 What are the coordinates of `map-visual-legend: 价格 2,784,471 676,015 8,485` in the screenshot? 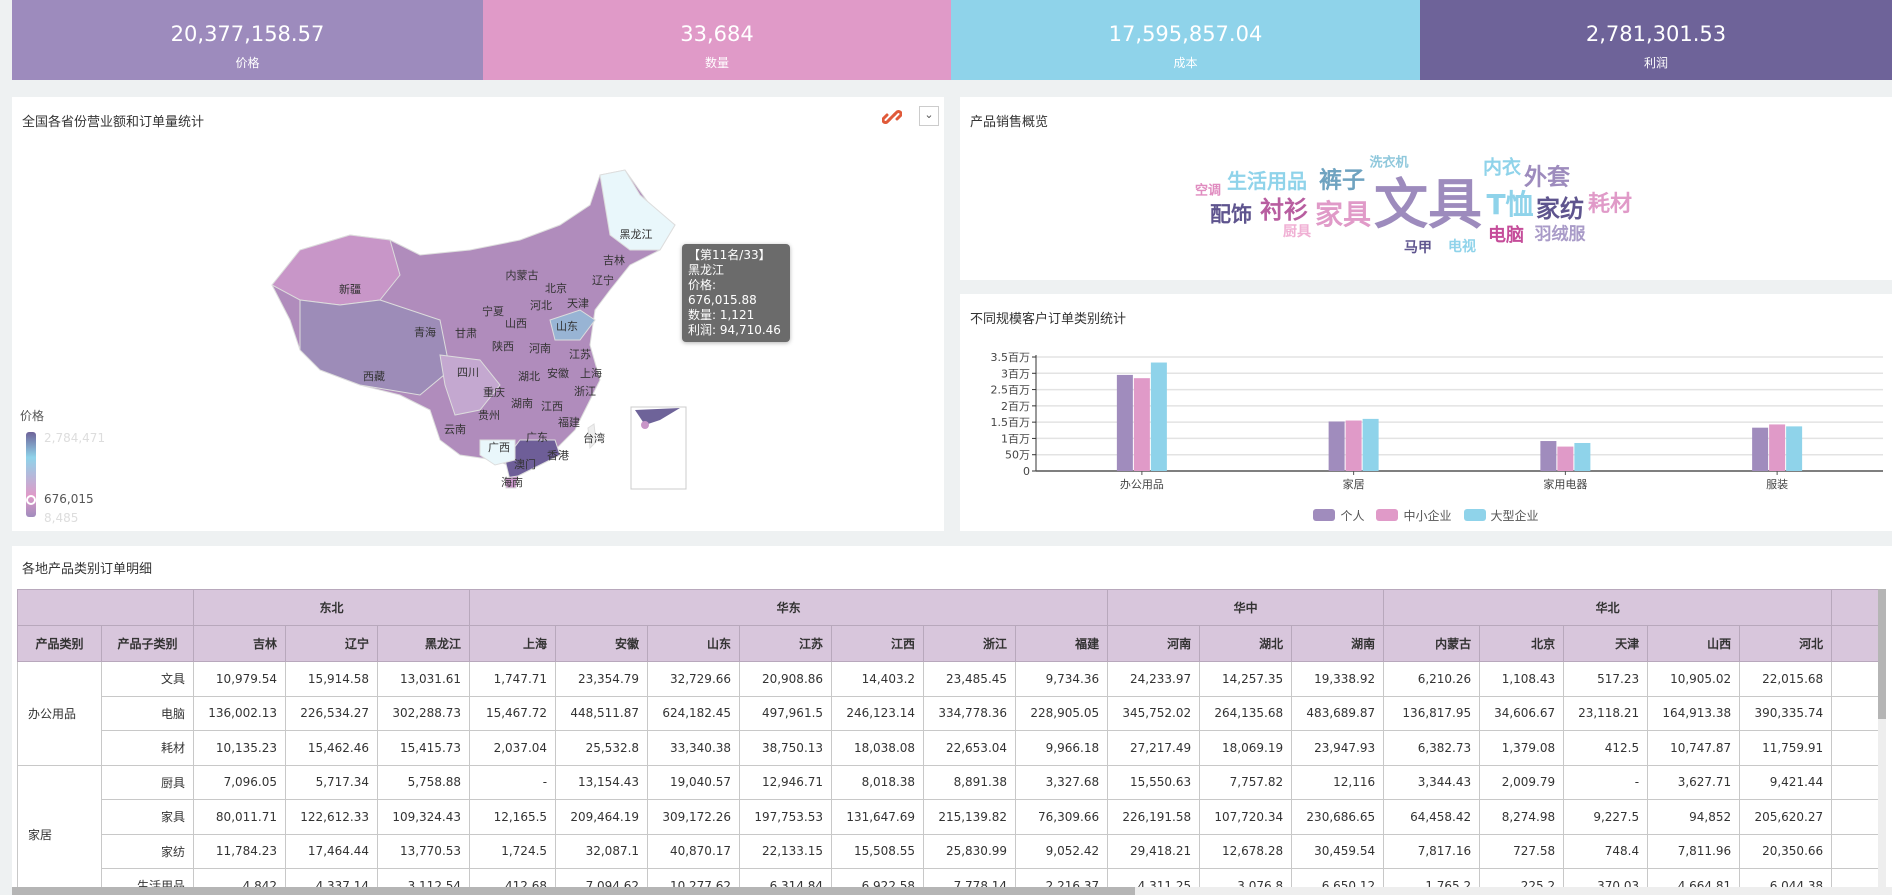 It's located at (80, 467).